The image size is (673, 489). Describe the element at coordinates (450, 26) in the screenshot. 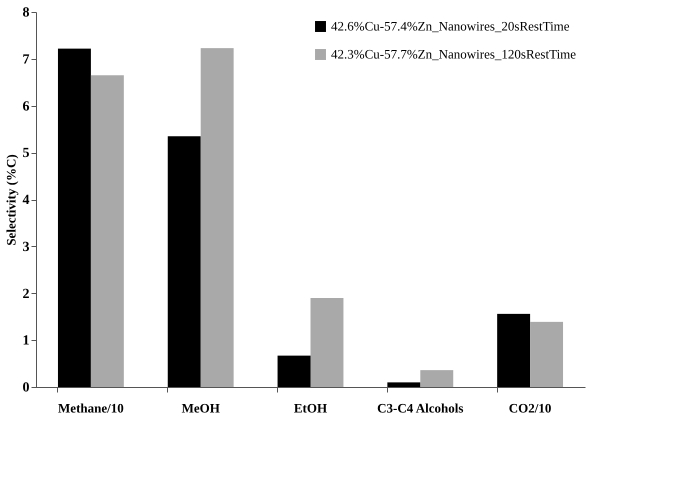

I see `legend-label: 42.6%Cu-57.4%Zn_Nanowires_20sRestTime` at that location.